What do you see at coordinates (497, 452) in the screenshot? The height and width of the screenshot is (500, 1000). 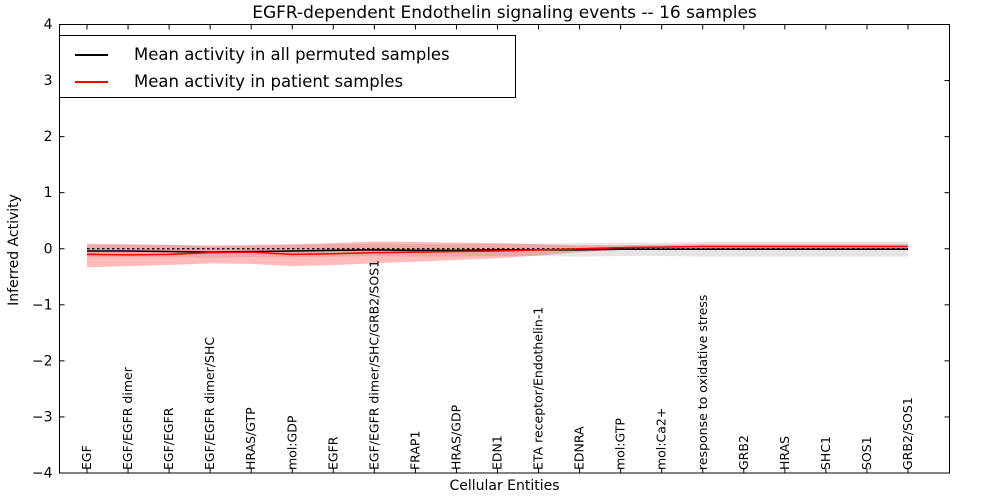 I see `x-tick-label: EDN1` at bounding box center [497, 452].